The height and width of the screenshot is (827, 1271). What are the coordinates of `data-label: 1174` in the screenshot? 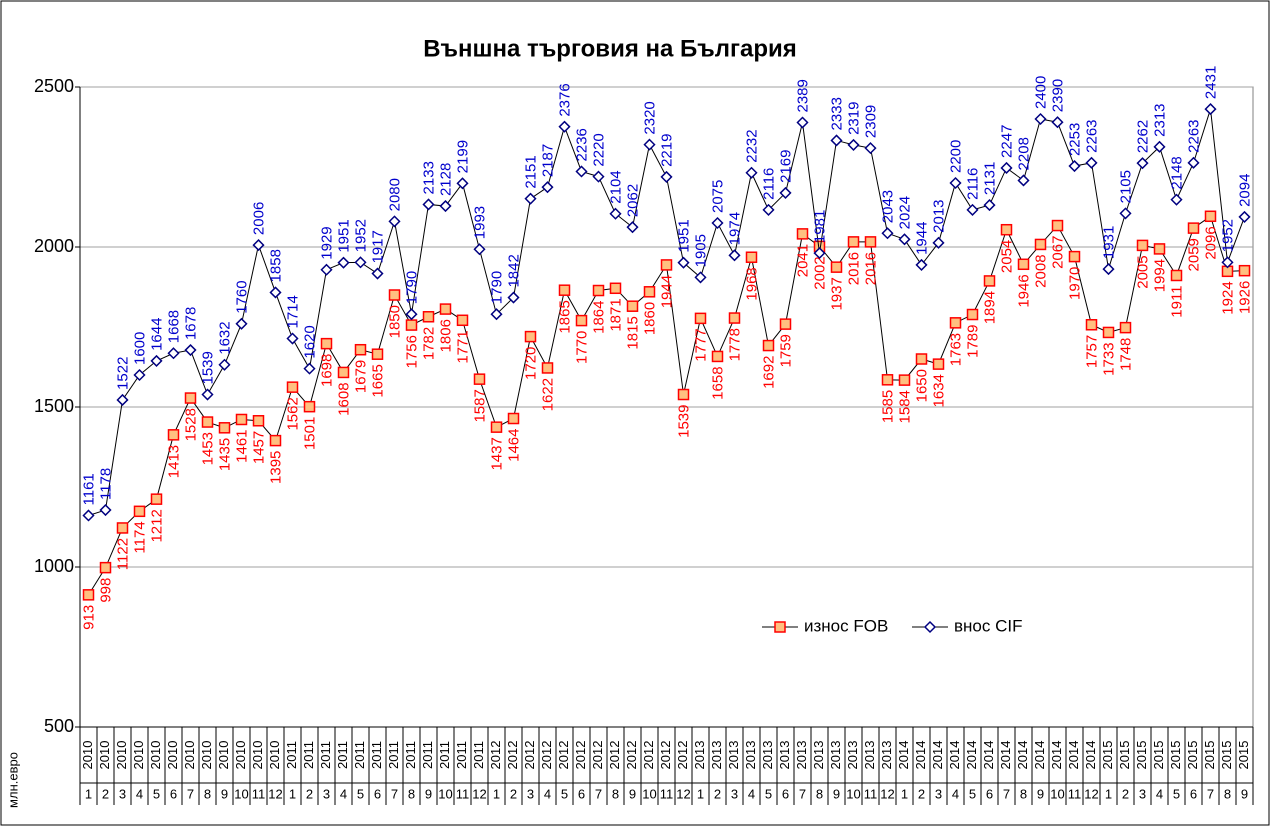 It's located at (139, 537).